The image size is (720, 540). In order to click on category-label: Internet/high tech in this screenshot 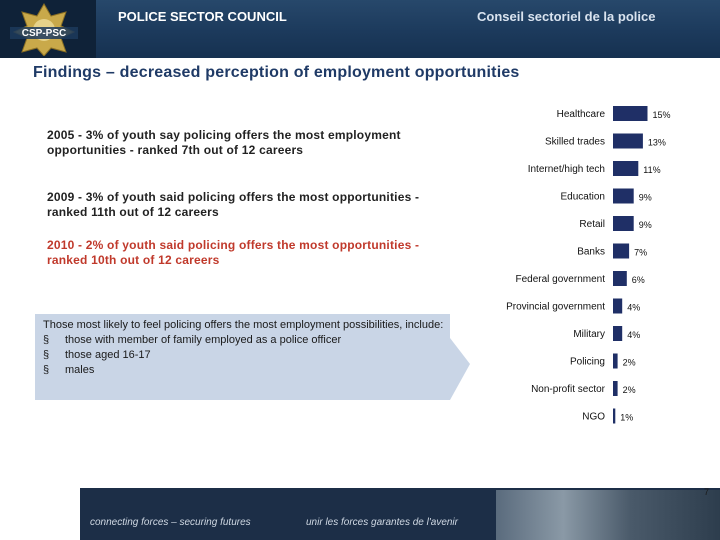, I will do `click(566, 169)`.